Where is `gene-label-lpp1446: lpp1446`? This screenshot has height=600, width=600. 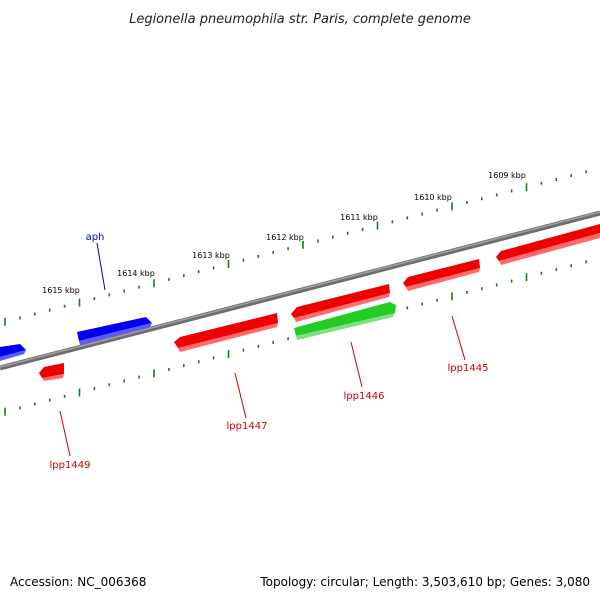 gene-label-lpp1446: lpp1446 is located at coordinates (364, 396).